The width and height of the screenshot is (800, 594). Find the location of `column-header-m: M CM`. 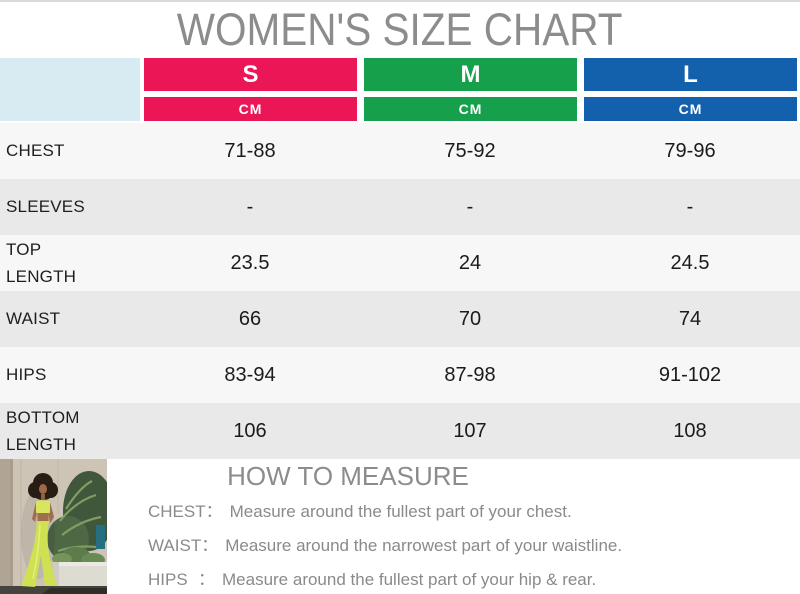

column-header-m: M CM is located at coordinates (470, 90).